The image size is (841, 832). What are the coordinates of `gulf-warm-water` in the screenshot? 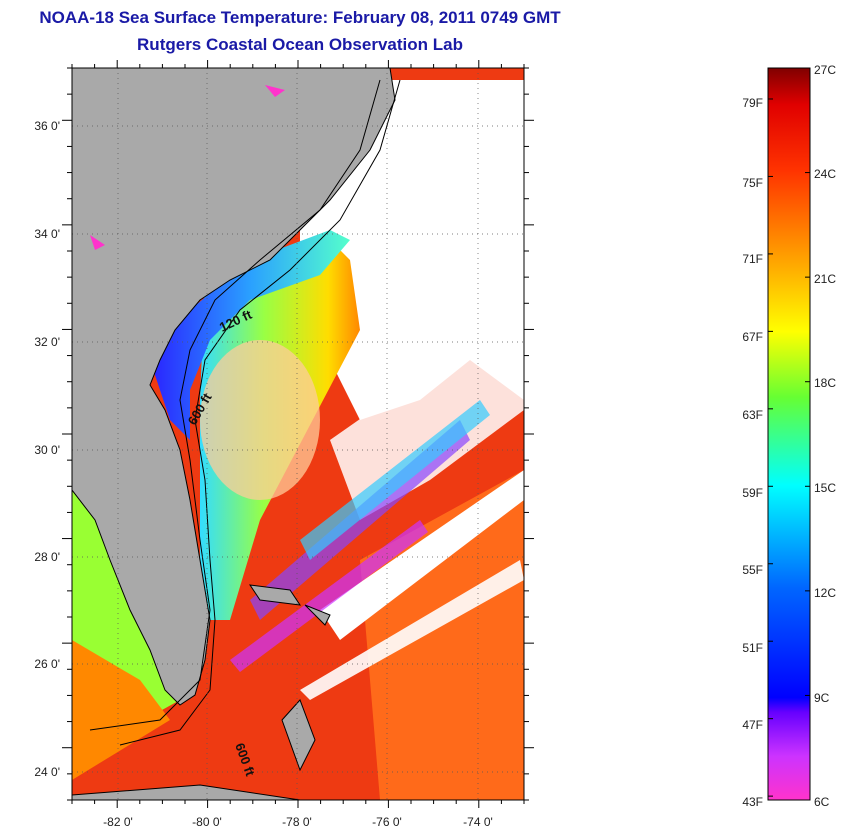 It's located at (121, 710).